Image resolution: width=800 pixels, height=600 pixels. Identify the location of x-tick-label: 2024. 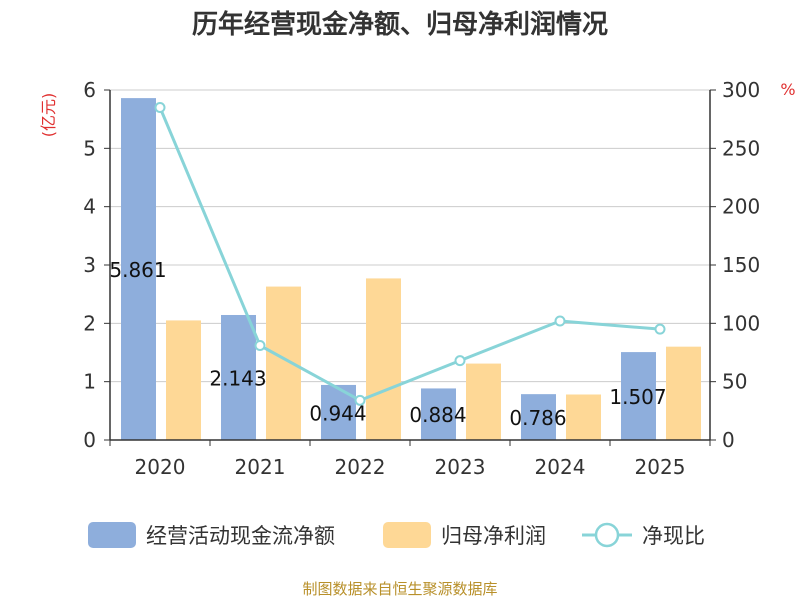
(560, 467).